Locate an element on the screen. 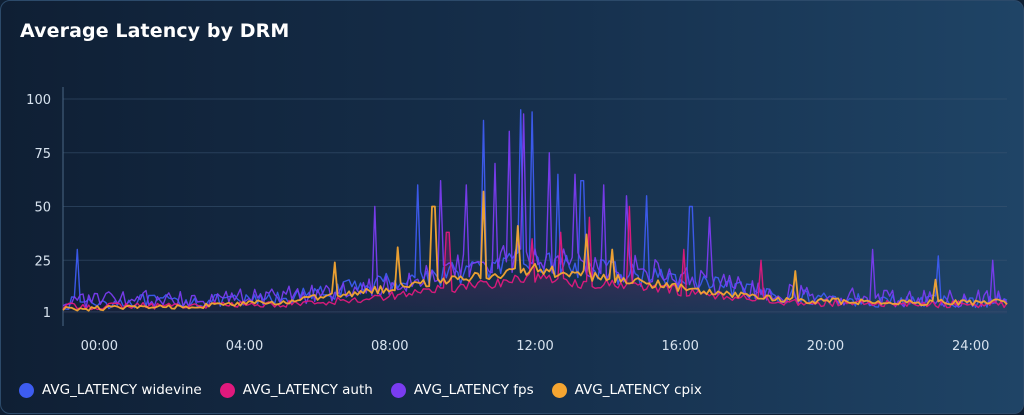 This screenshot has height=415, width=1024. x-tick-label: 24:00 is located at coordinates (970, 346).